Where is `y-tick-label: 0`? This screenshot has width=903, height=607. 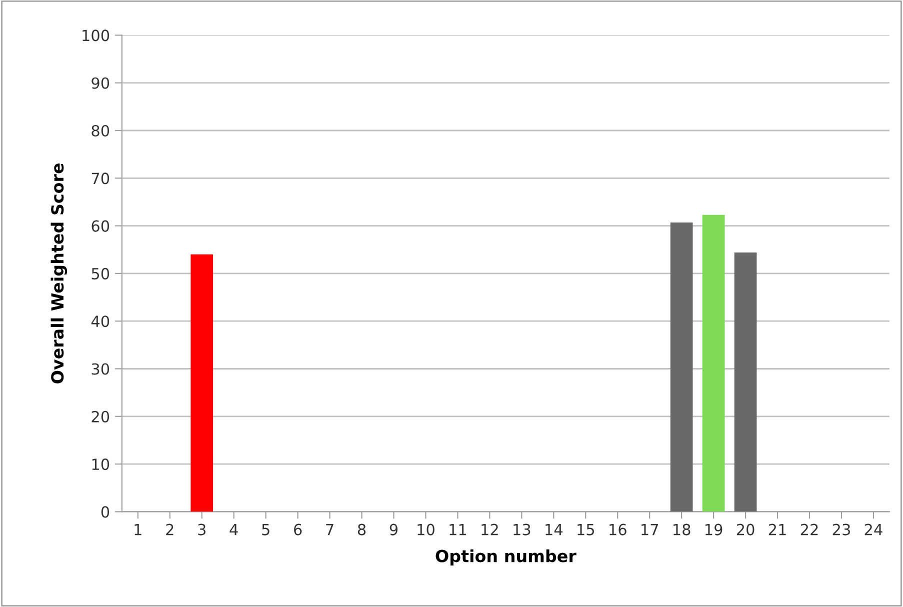 y-tick-label: 0 is located at coordinates (105, 512).